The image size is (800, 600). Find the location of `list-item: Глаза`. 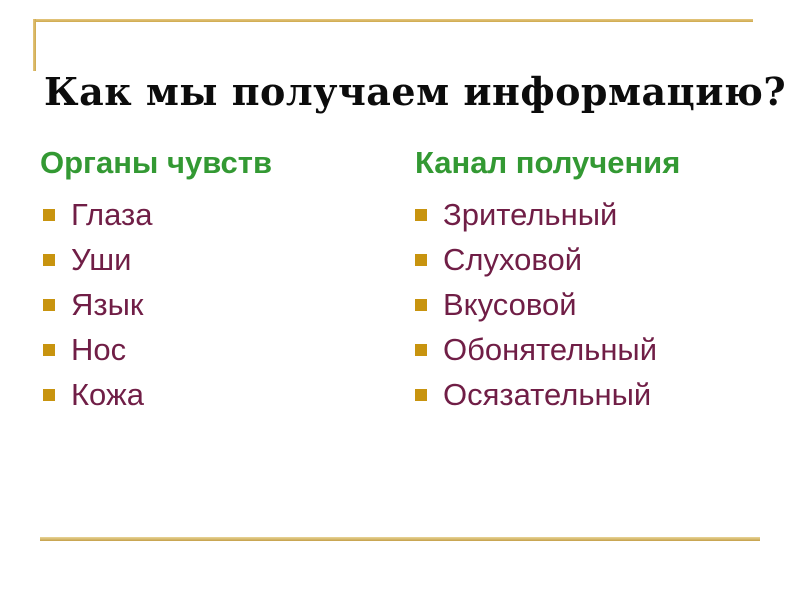

list-item: Глаза is located at coordinates (225, 214).